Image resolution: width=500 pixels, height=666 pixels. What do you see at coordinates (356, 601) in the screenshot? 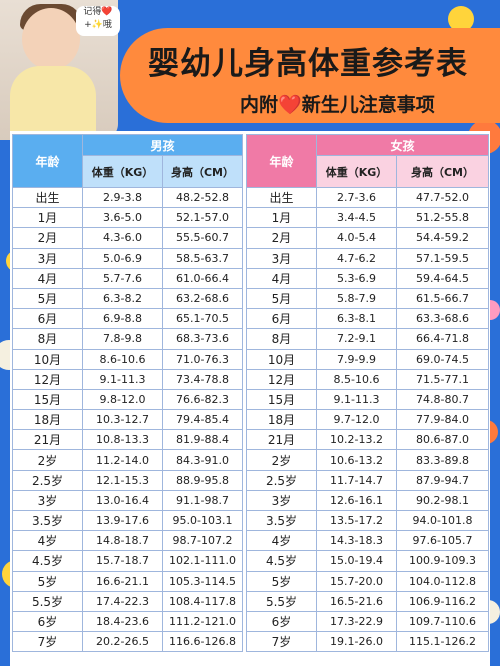
I see `weight-cell: 16.5-21.6` at bounding box center [356, 601].